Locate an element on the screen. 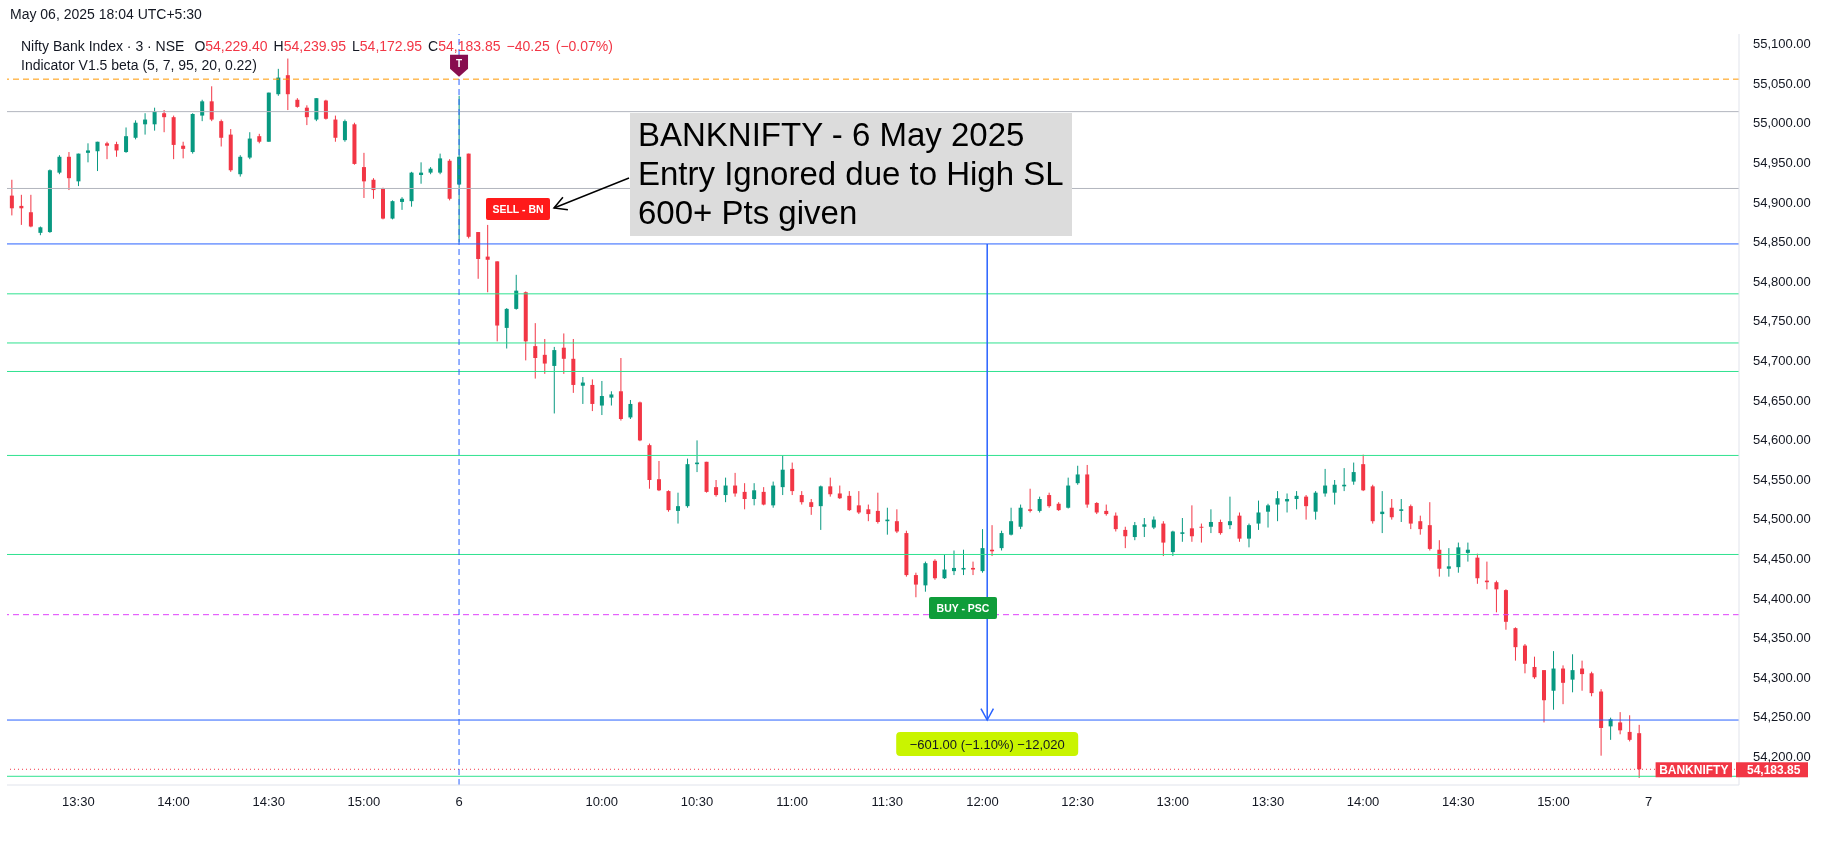 This screenshot has height=850, width=1824. x-tick-label: 11:00 is located at coordinates (792, 802).